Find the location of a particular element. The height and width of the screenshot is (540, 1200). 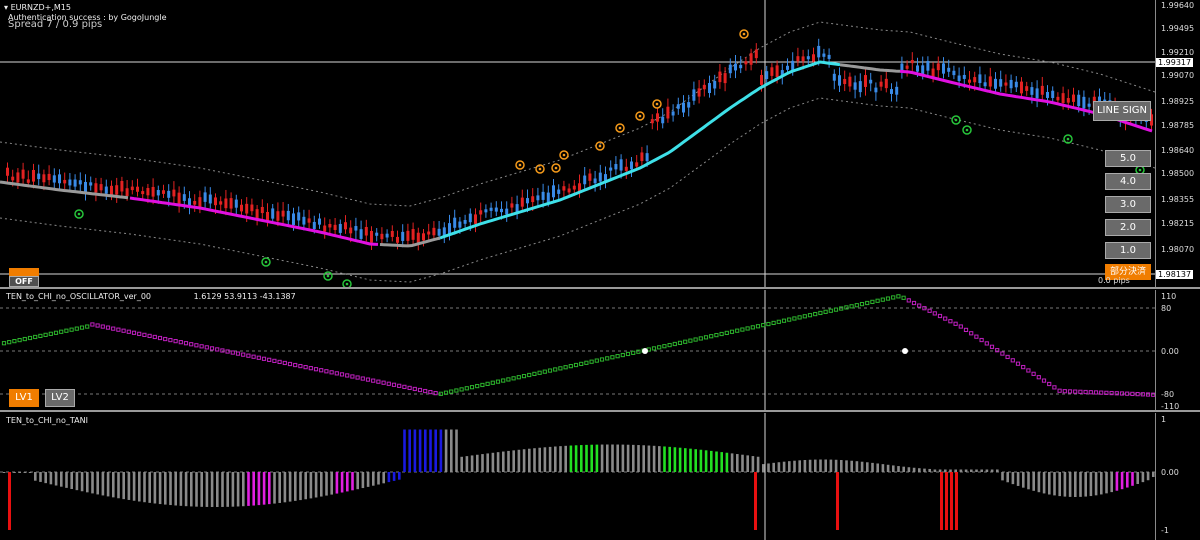

price-axis-tick-label: 1.99495 is located at coordinates (1178, 28).